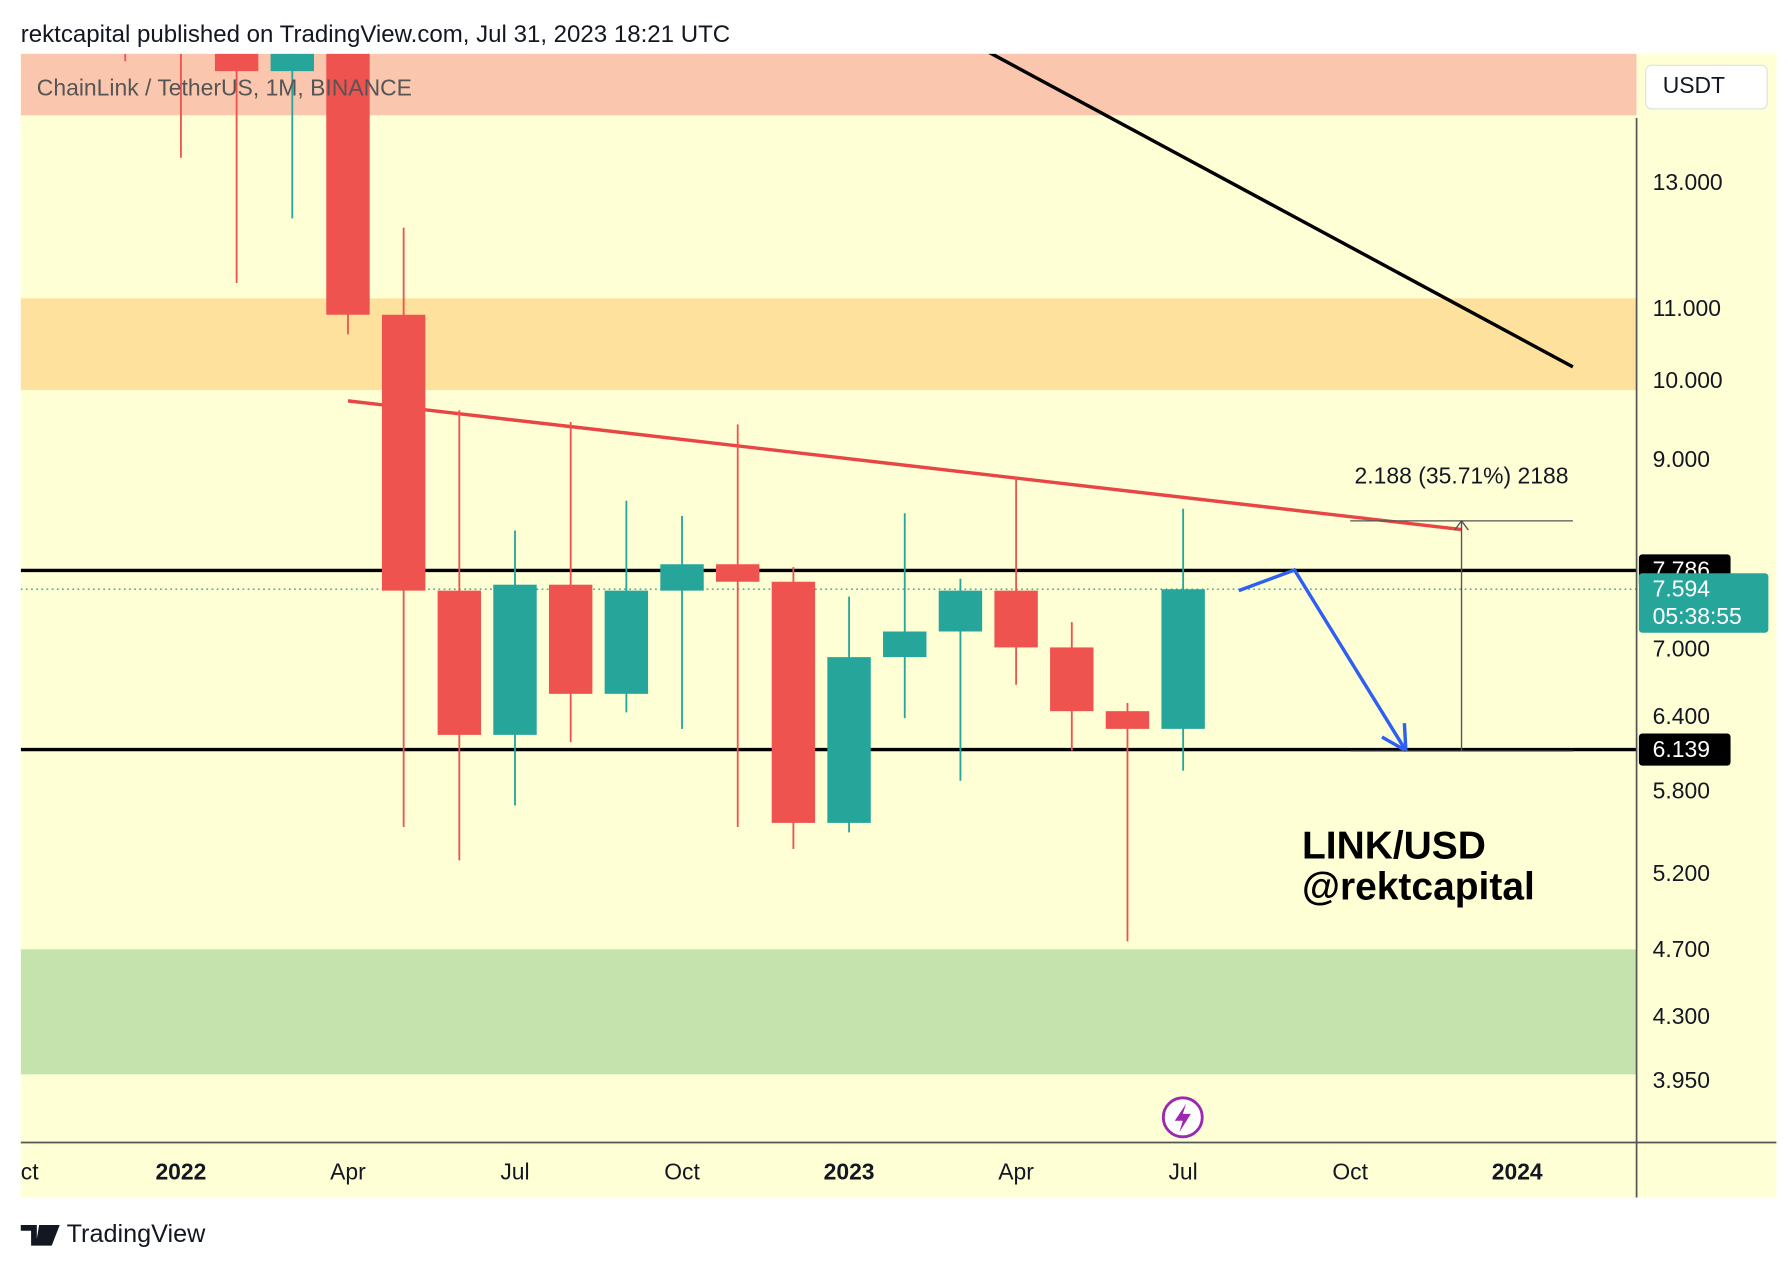 This screenshot has width=1788, height=1264. I want to click on annotation-line: LINK/USD, so click(1394, 845).